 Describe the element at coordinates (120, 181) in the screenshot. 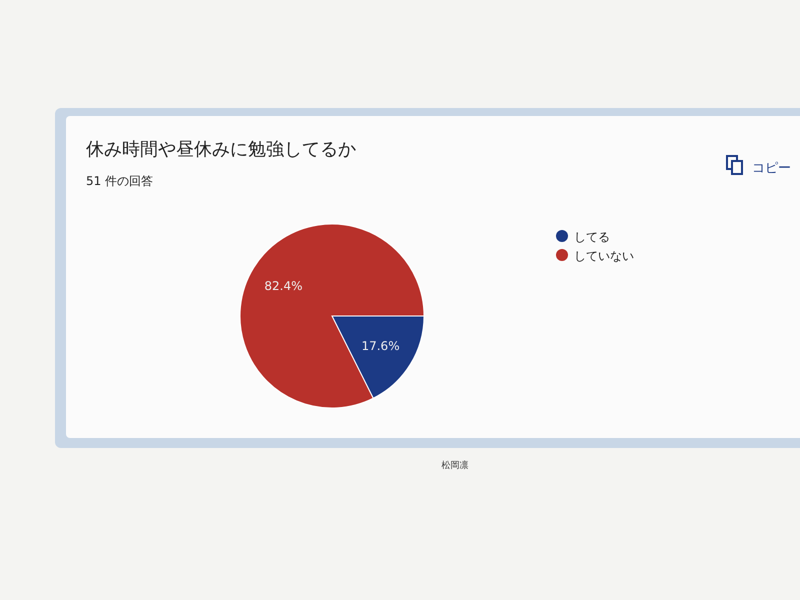

I see `text: 51 件の回答` at that location.